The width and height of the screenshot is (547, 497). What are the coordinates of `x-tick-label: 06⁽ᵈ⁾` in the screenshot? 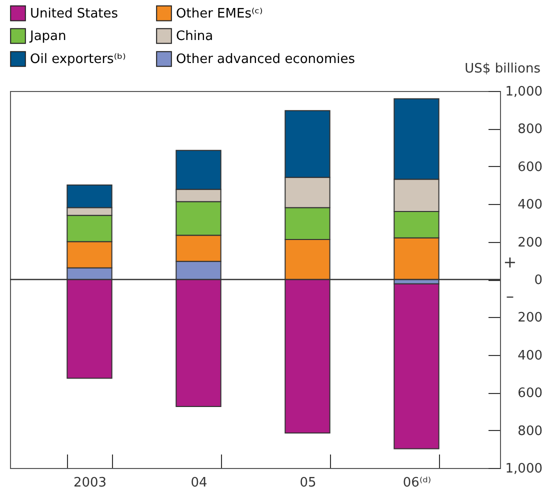 It's located at (417, 483).